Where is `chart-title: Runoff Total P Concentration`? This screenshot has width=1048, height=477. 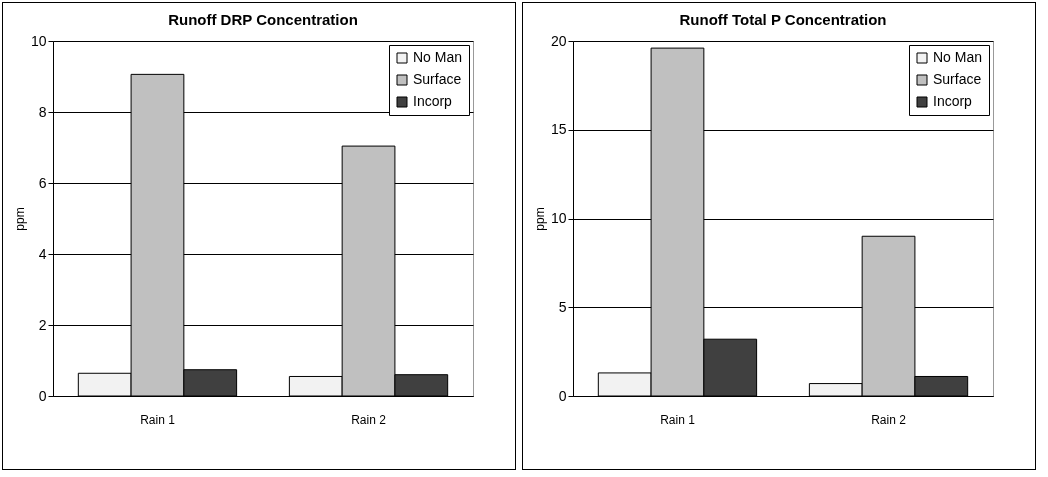 chart-title: Runoff Total P Concentration is located at coordinates (783, 19).